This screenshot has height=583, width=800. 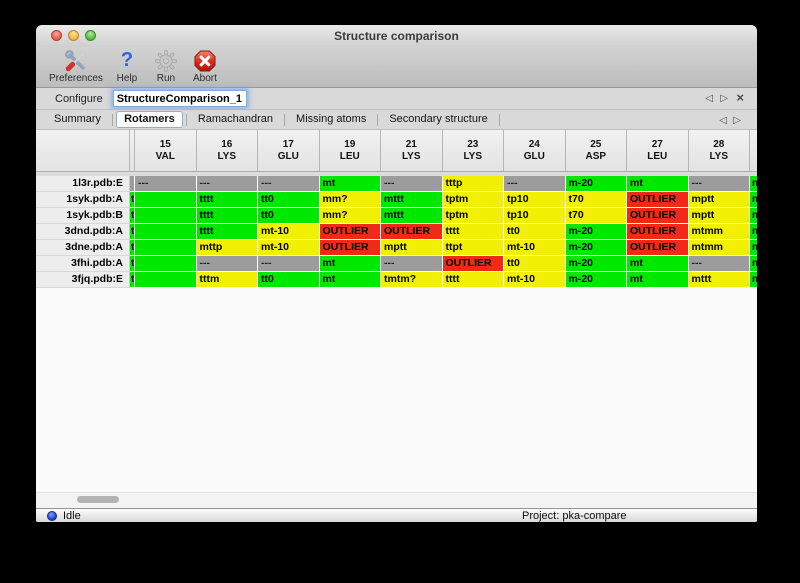 I want to click on rotamer-cell: t70, so click(x=596, y=200).